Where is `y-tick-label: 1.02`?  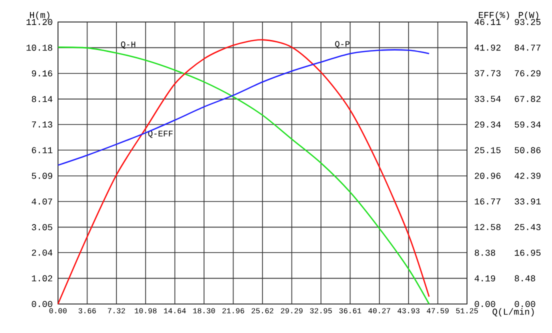
y-tick-label: 1.02 is located at coordinates (42, 278).